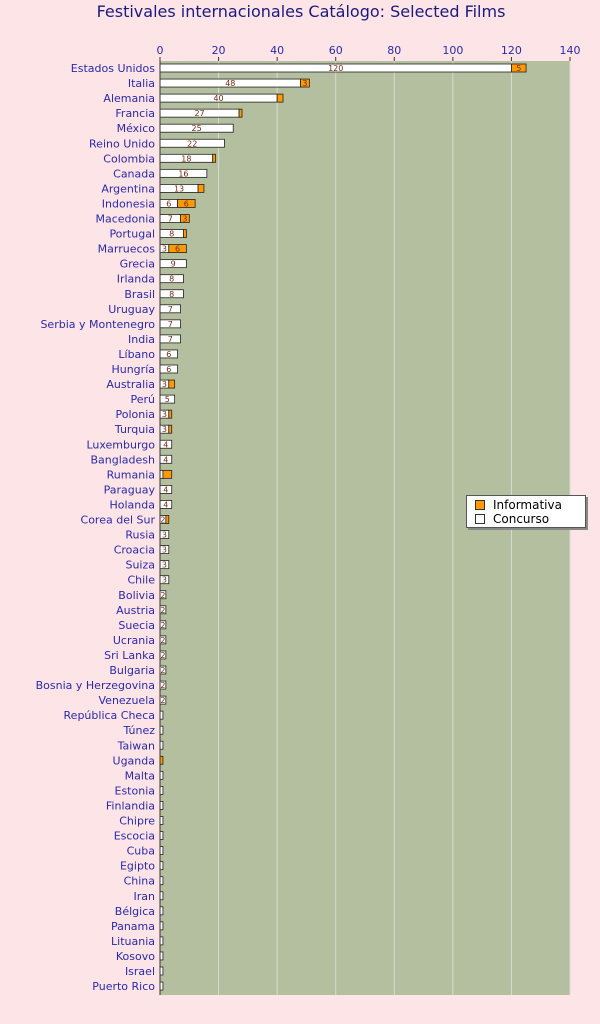  I want to click on category-label: Bangladesh, so click(123, 459).